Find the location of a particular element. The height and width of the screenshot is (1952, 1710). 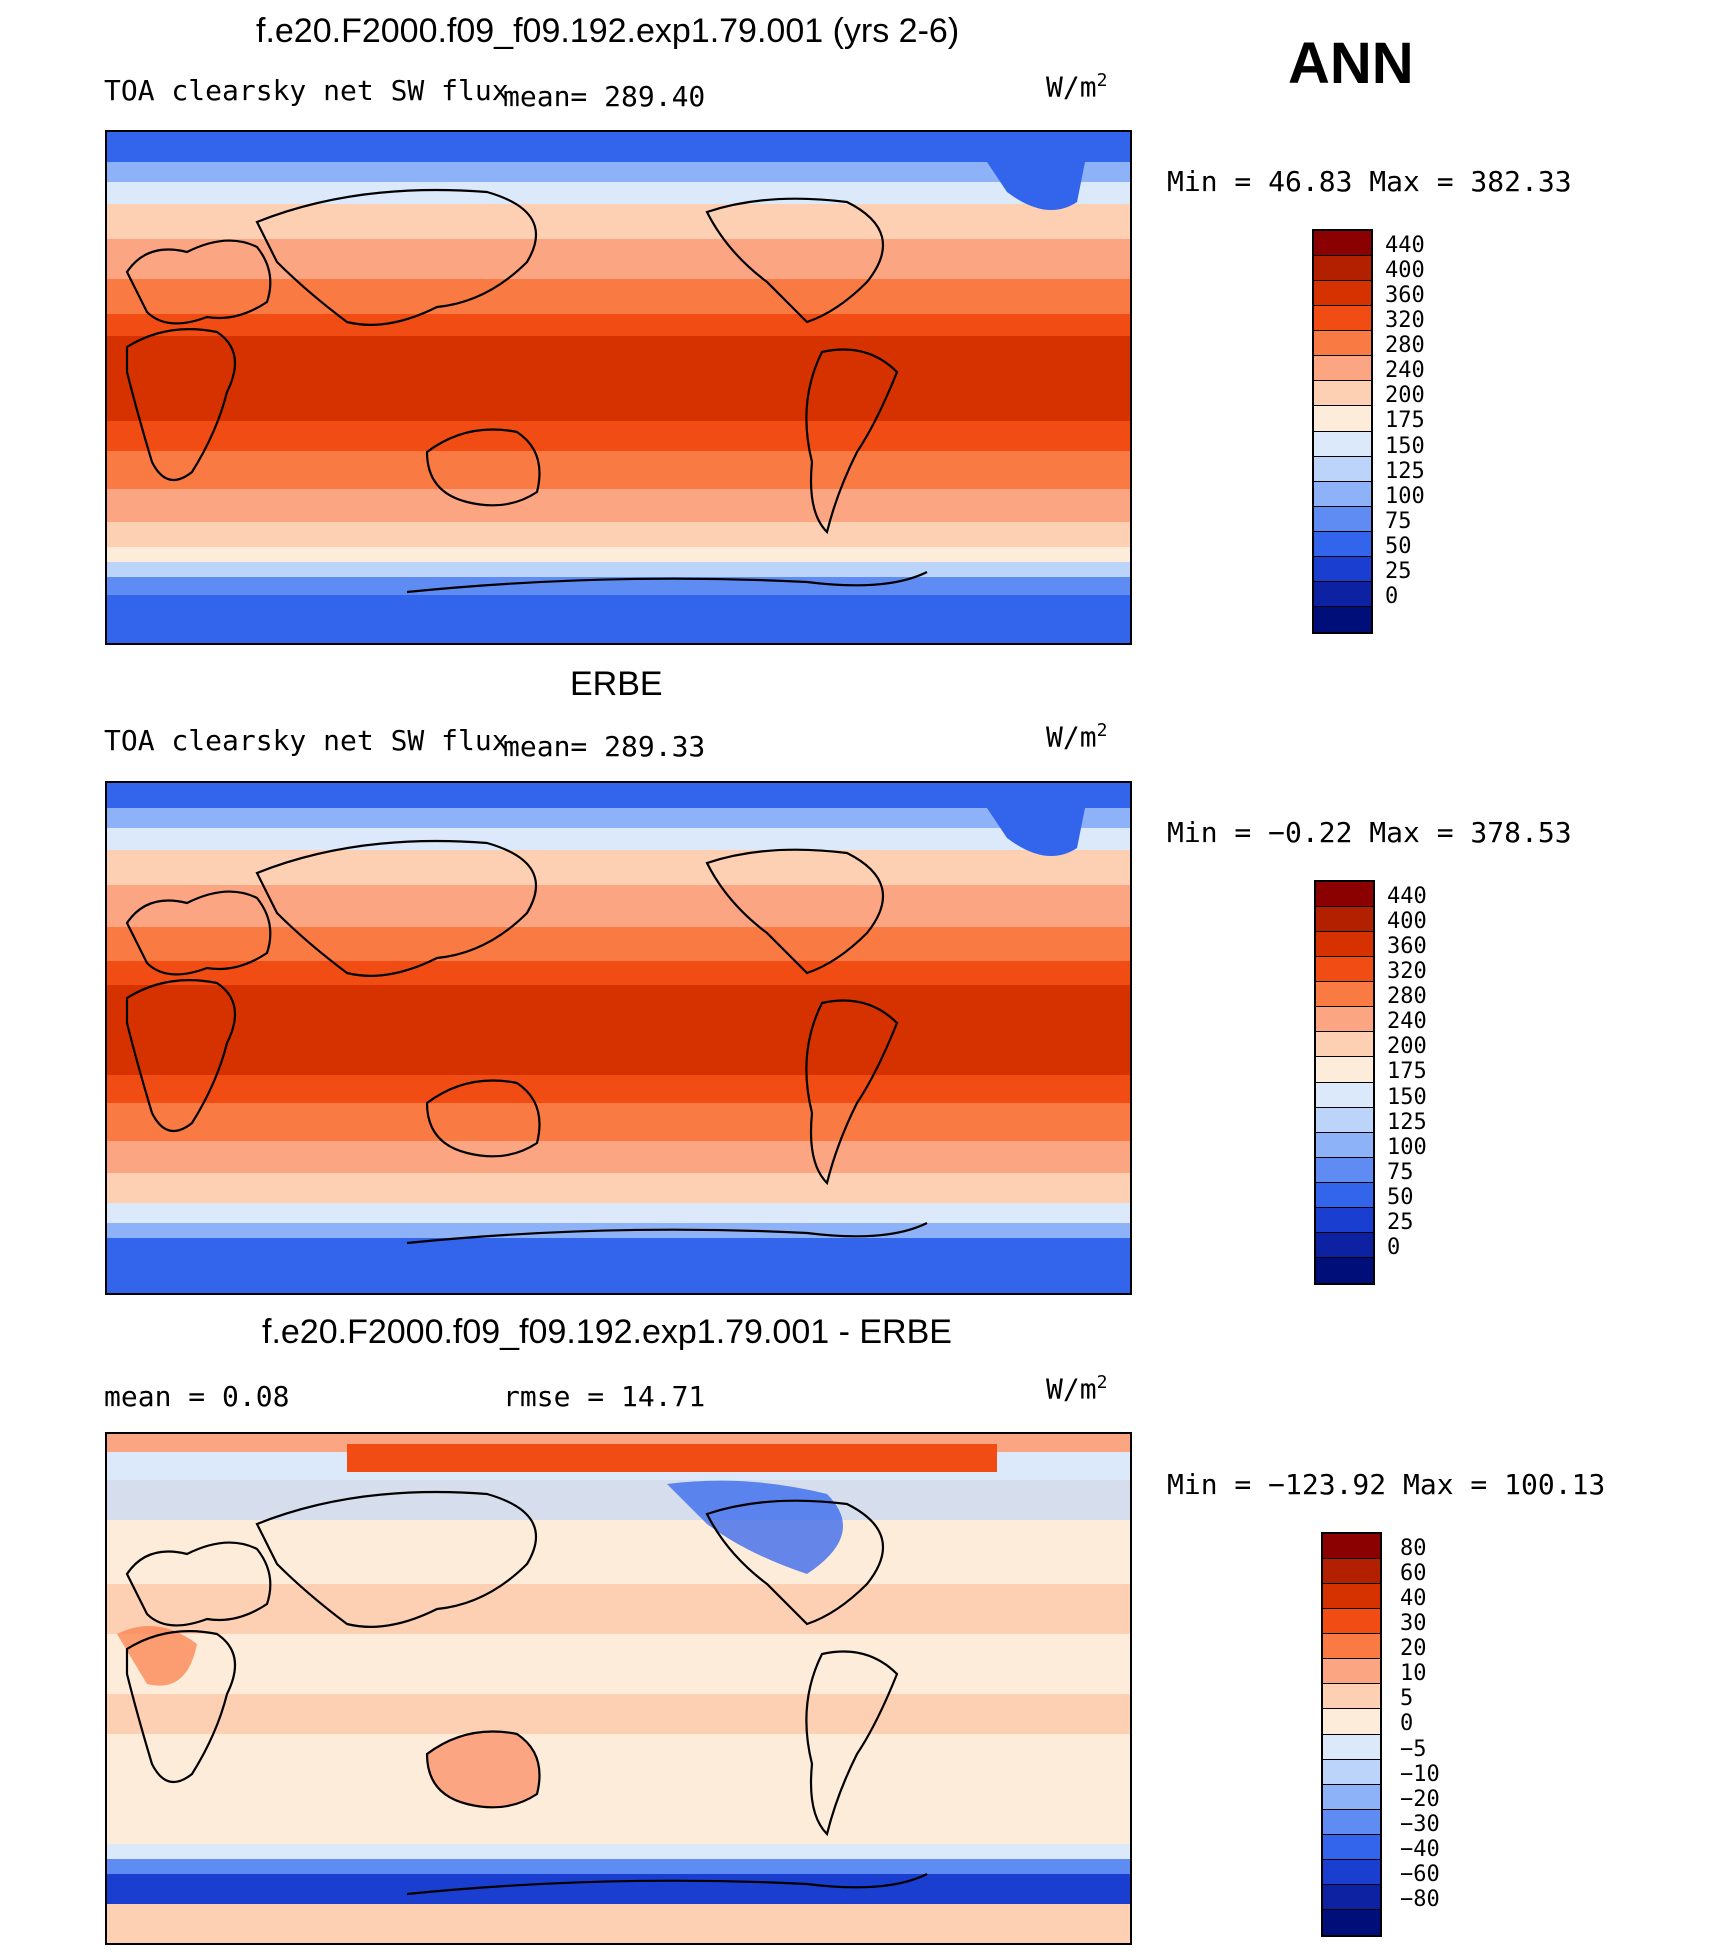

panel-1-stats: Min = 46.83 Max = 382.33 is located at coordinates (1369, 181).